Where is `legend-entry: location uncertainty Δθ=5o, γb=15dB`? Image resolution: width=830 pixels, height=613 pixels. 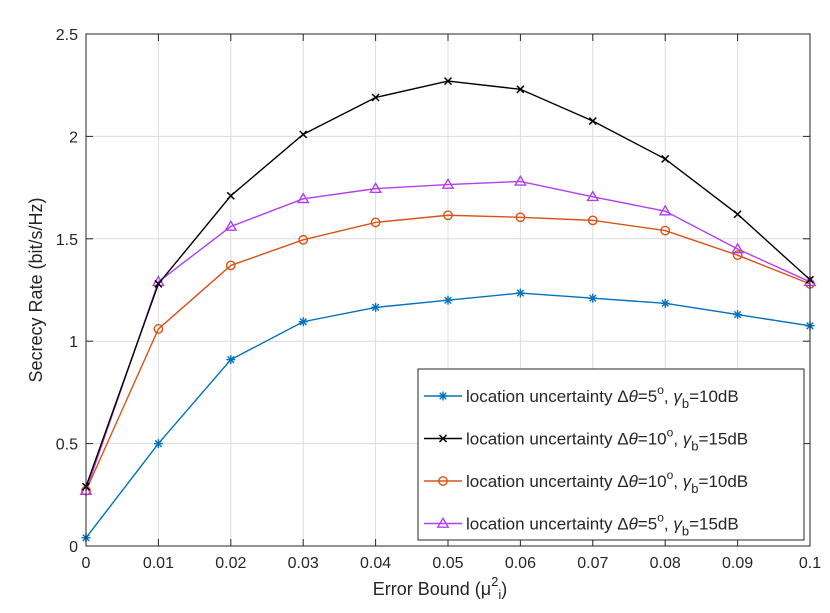
legend-entry: location uncertainty Δθ=5o, γb=15dB is located at coordinates (581, 525).